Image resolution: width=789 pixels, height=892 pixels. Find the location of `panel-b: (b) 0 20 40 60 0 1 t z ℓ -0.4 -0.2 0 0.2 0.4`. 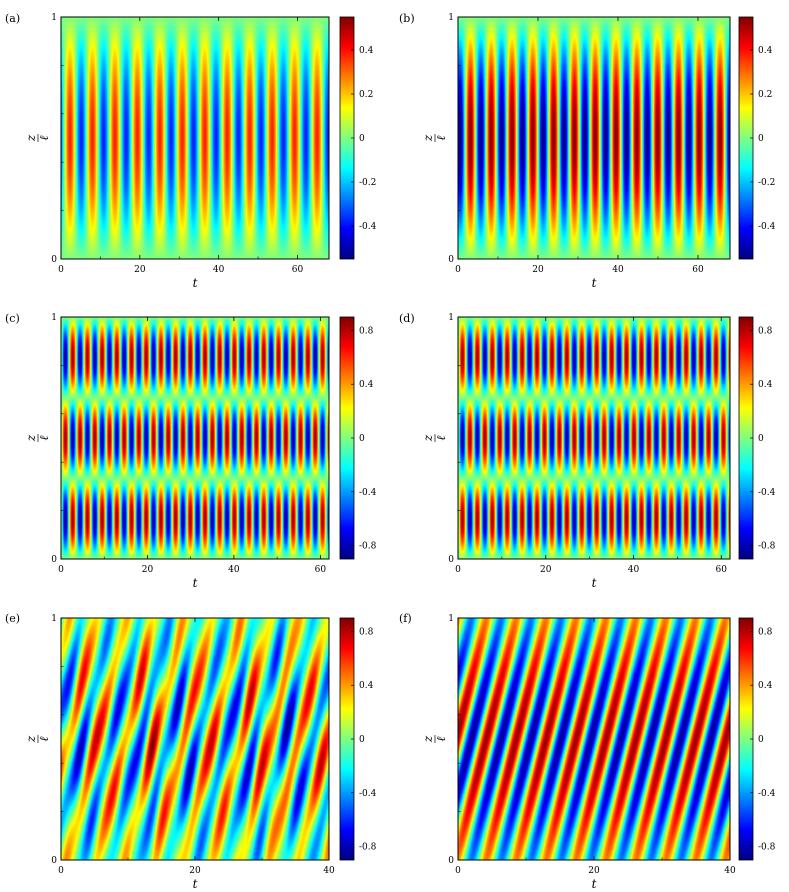

panel-b: (b) 0 20 40 60 0 1 t z ℓ -0.4 -0.2 0 0.2 0.4 is located at coordinates (587, 151).